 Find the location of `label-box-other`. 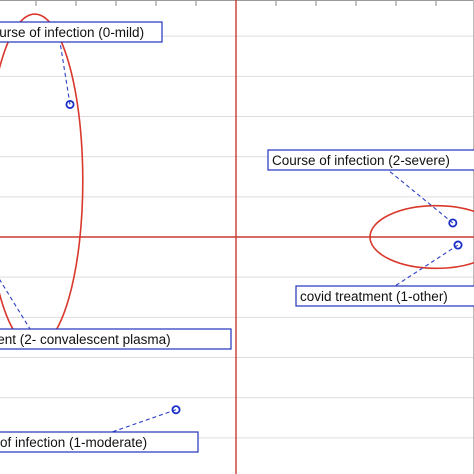

label-box-other is located at coordinates (384, 296).